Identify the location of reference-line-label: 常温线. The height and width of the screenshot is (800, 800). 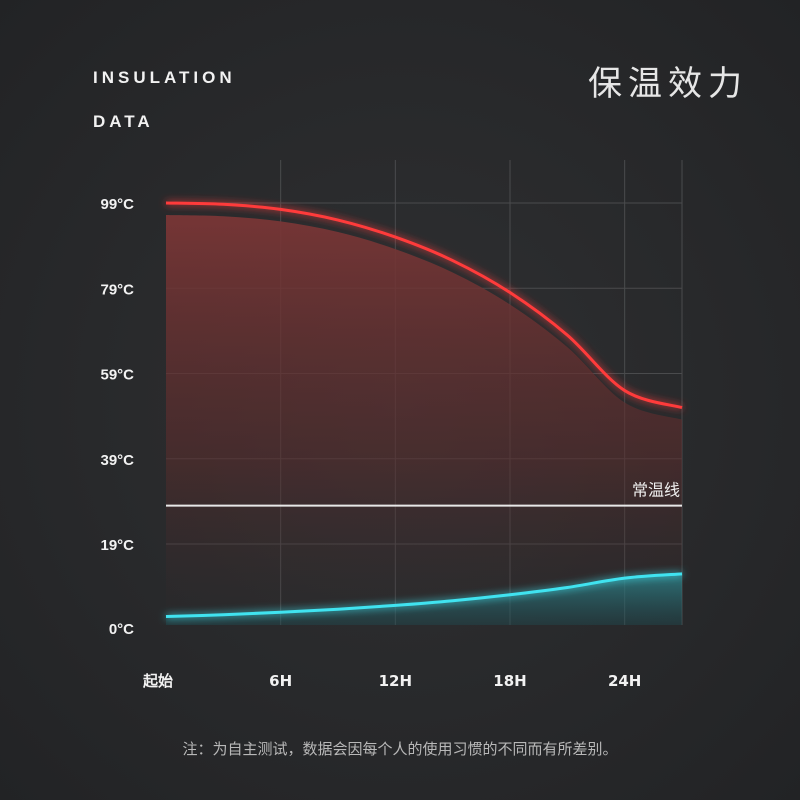
(656, 490).